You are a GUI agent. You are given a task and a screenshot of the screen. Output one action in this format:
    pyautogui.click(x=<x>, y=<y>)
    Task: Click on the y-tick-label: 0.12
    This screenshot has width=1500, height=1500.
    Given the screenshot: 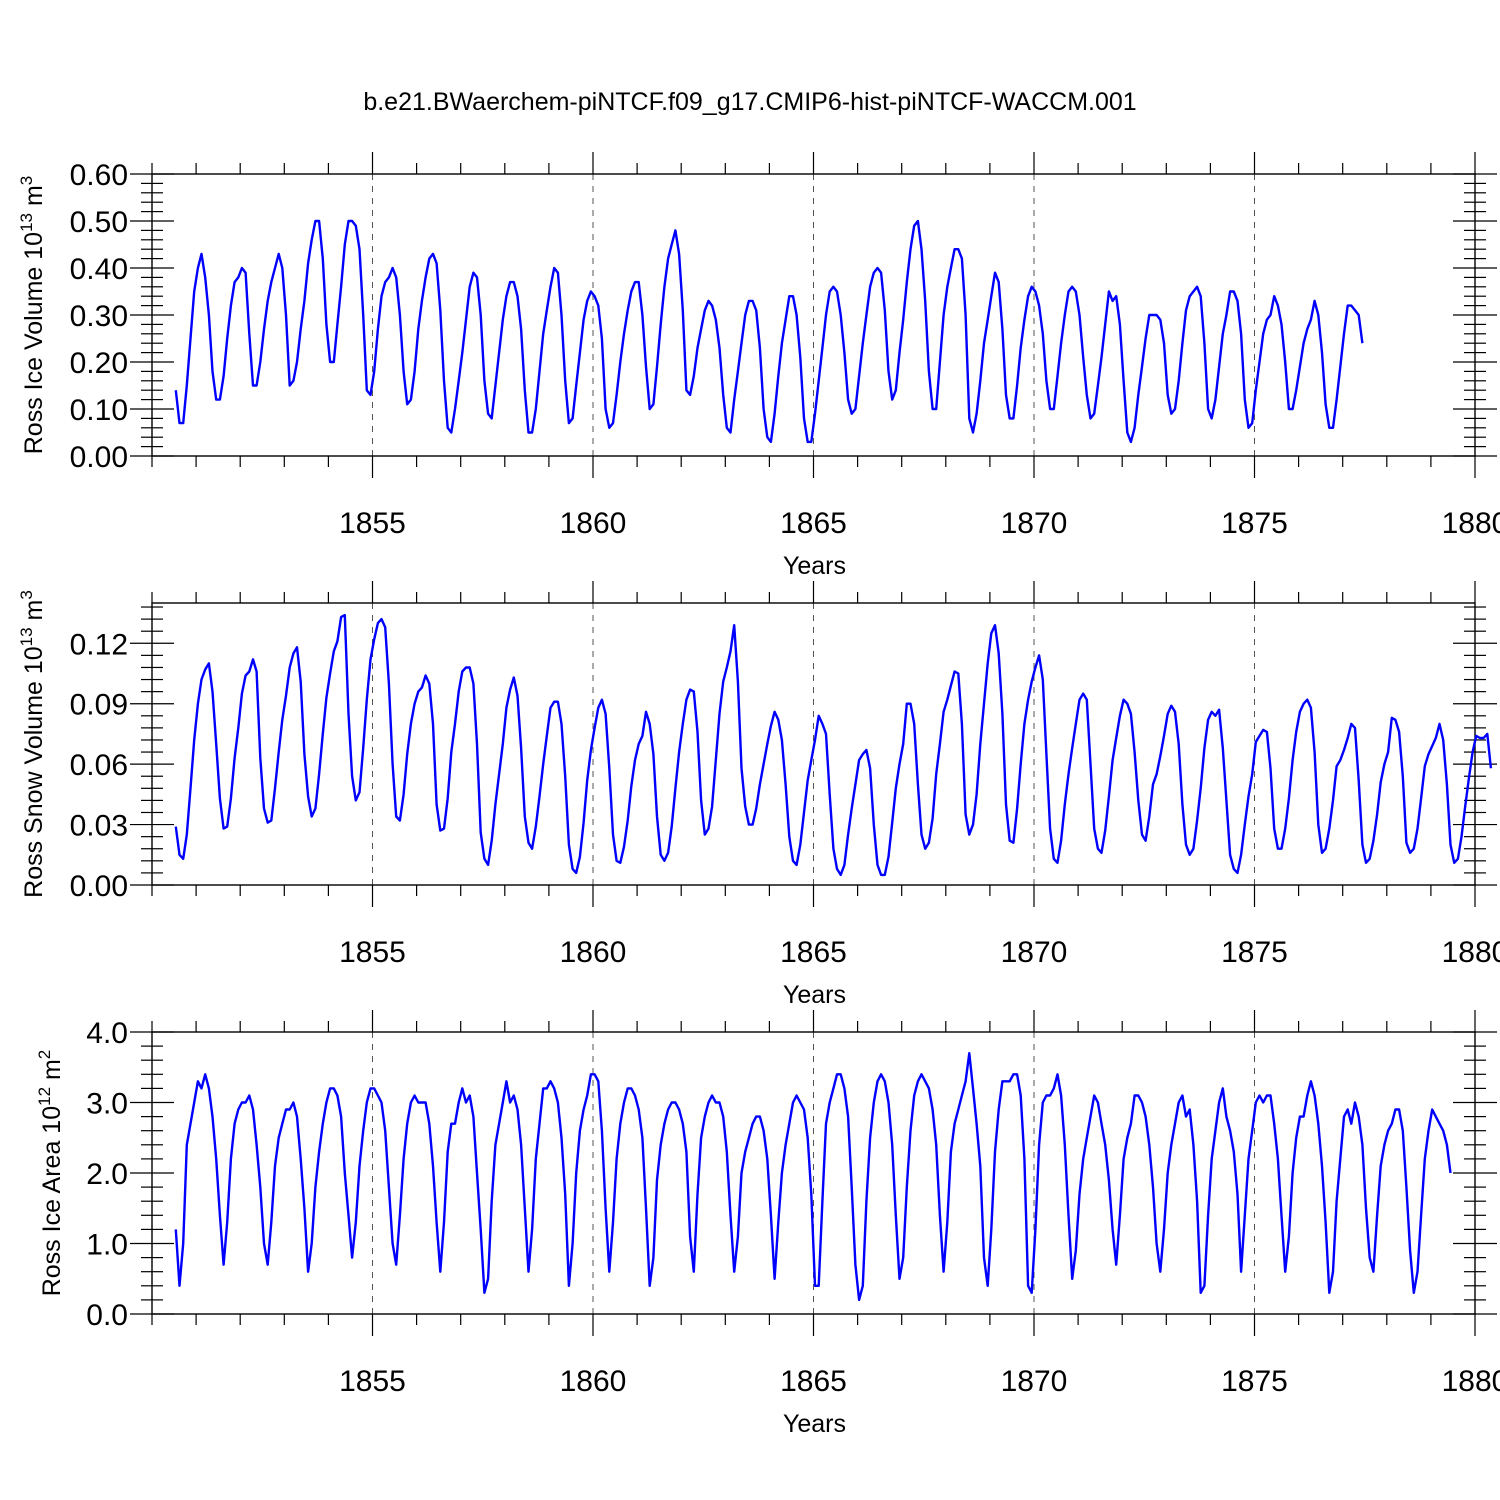 What is the action you would take?
    pyautogui.click(x=99, y=644)
    